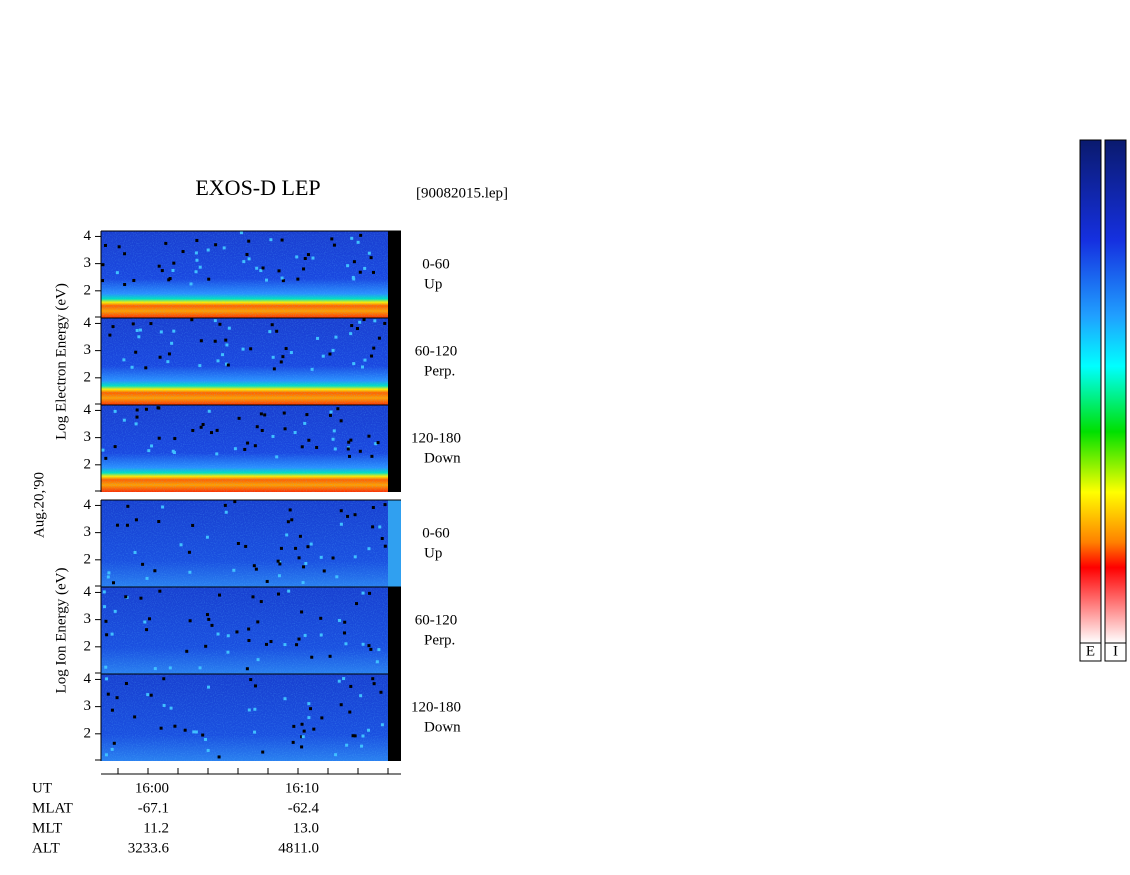 Image resolution: width=1130 pixels, height=875 pixels. What do you see at coordinates (394, 543) in the screenshot?
I see `no-data-strip` at bounding box center [394, 543].